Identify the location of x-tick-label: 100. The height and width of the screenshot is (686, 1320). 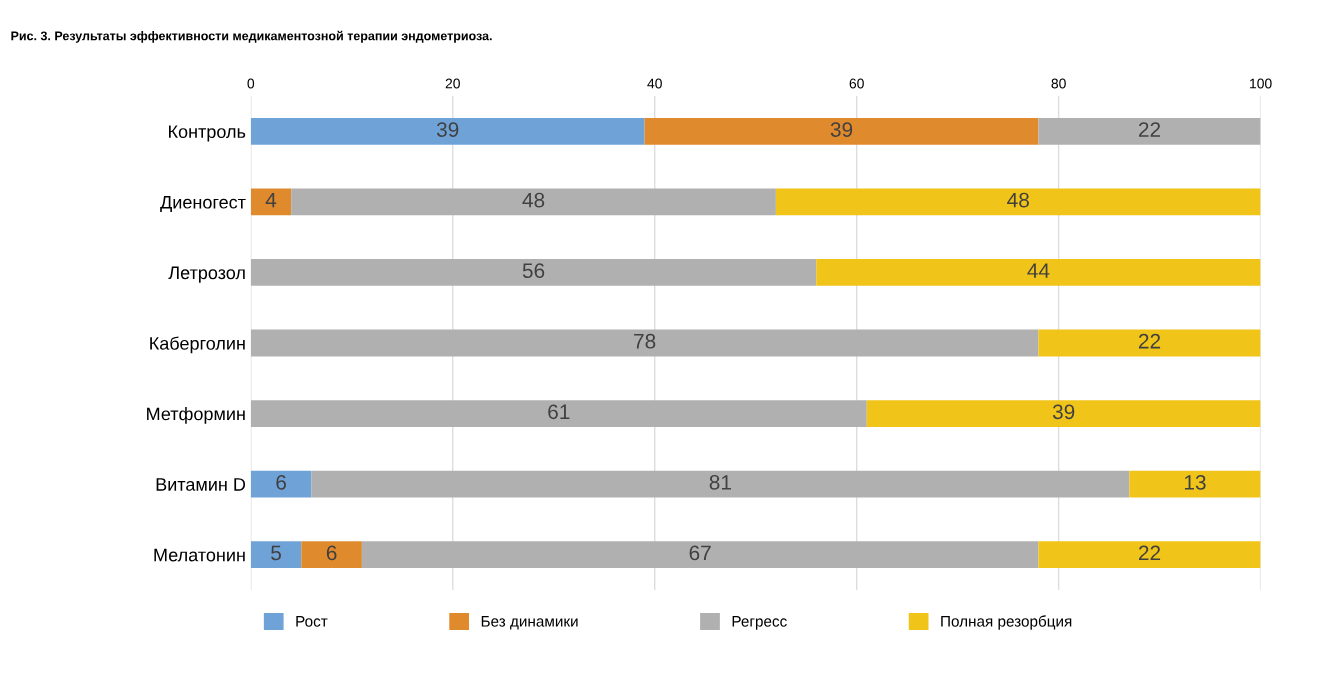
(1261, 83).